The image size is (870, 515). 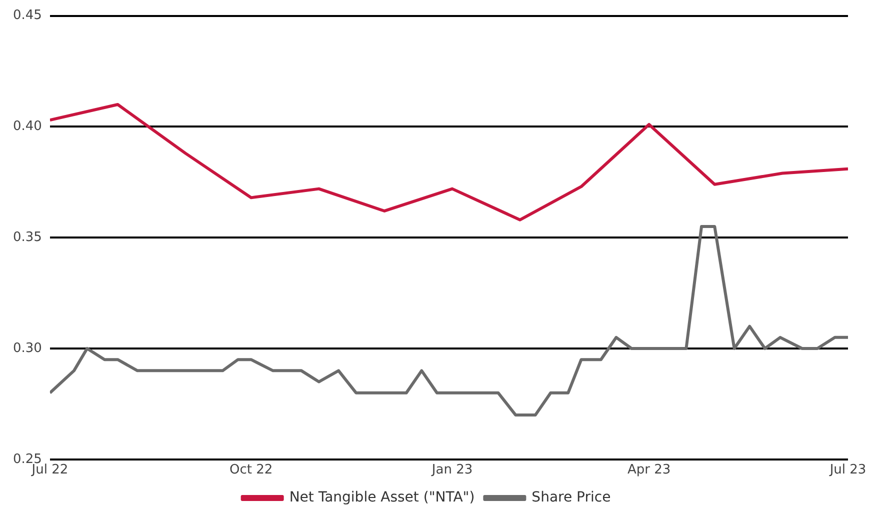 I want to click on legend-label: Net Tangible Asset ("NTA"), so click(x=382, y=498).